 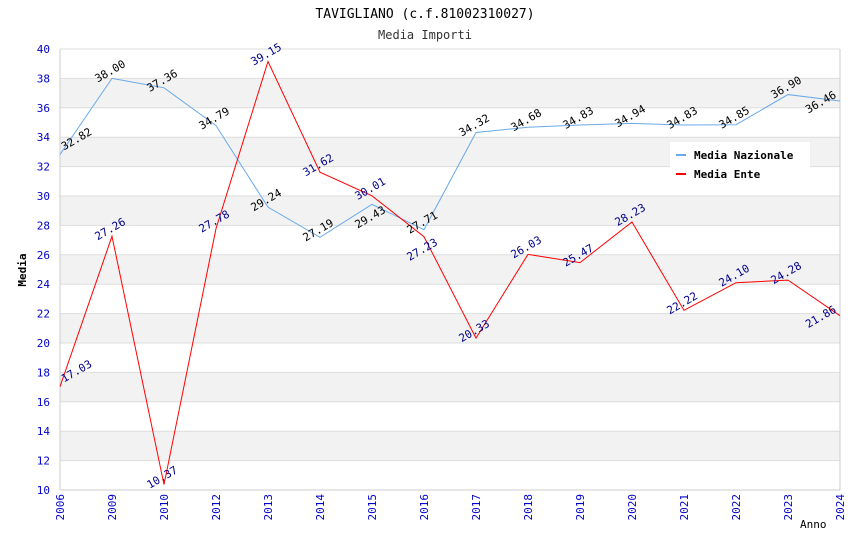 What do you see at coordinates (216, 507) in the screenshot?
I see `x-tick-label: 2012` at bounding box center [216, 507].